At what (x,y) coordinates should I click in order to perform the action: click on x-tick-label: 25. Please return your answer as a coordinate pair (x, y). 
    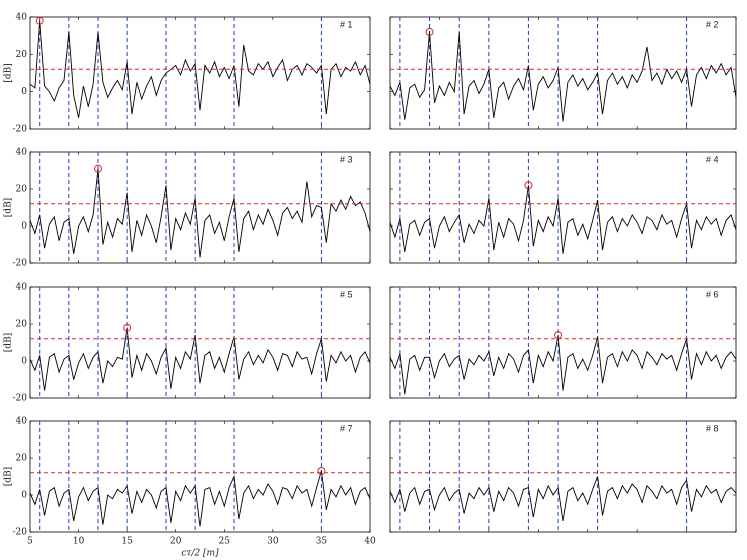
    Looking at the image, I should click on (225, 542).